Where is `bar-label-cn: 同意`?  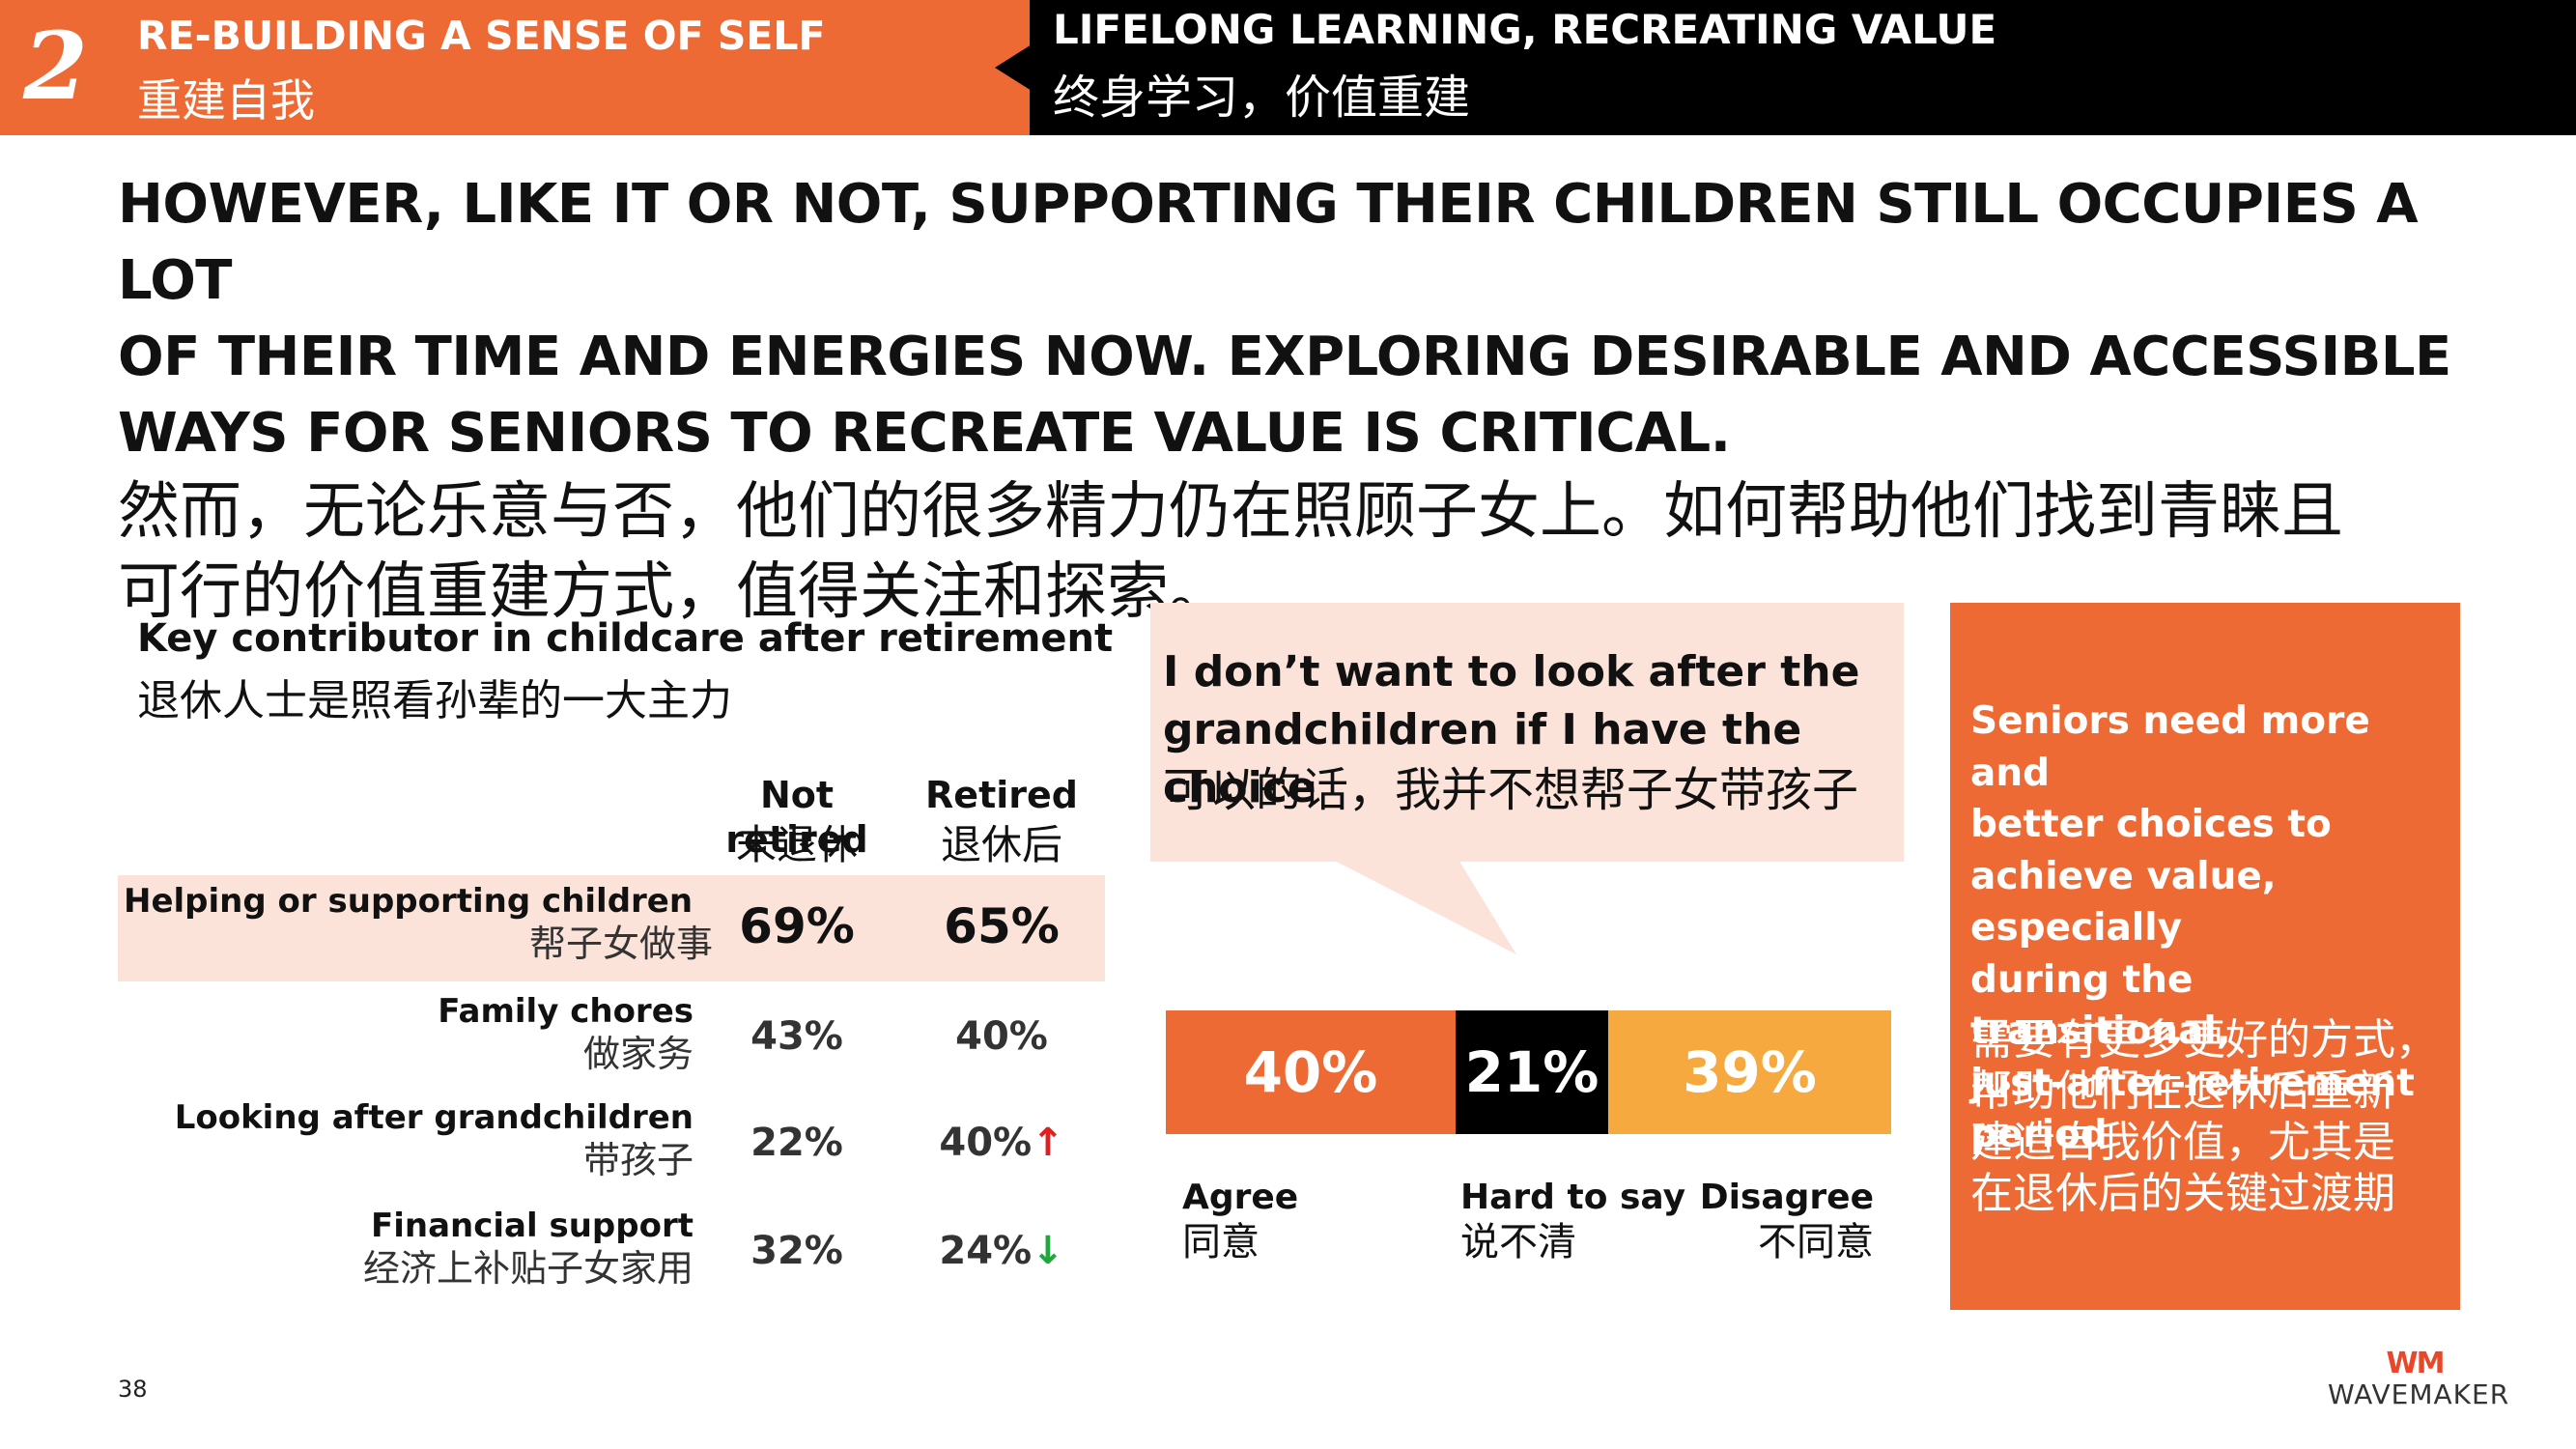
bar-label-cn: 同意 is located at coordinates (1221, 1242).